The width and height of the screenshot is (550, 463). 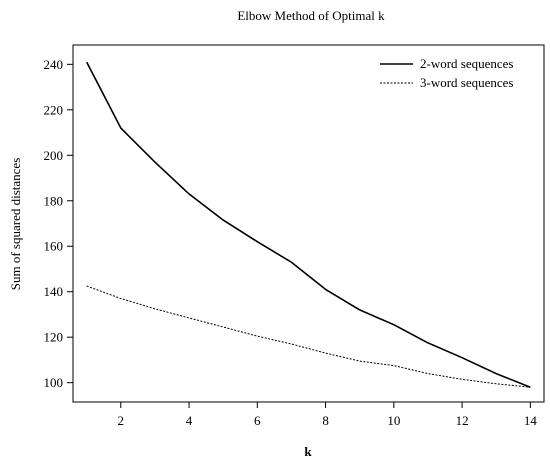 I want to click on y-tick-label: 200, so click(x=54, y=155).